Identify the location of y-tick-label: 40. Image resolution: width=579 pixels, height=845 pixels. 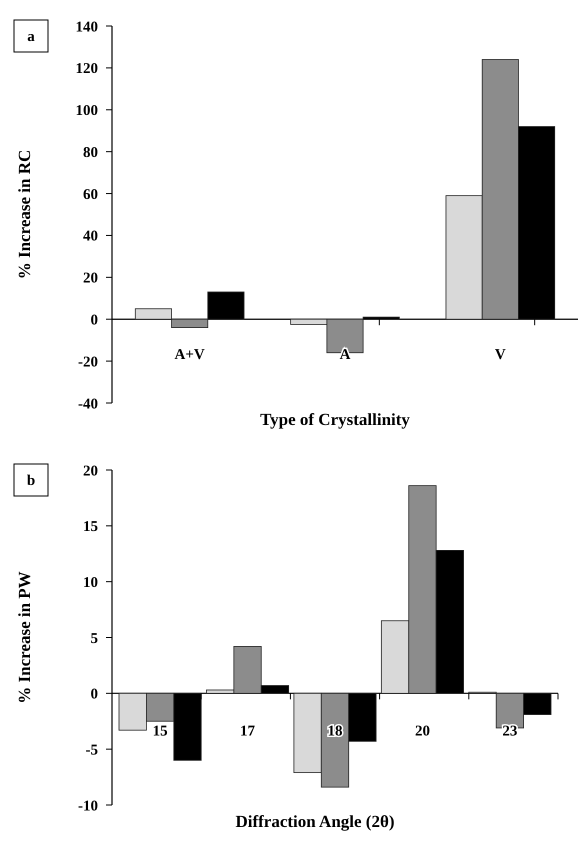
(90, 236).